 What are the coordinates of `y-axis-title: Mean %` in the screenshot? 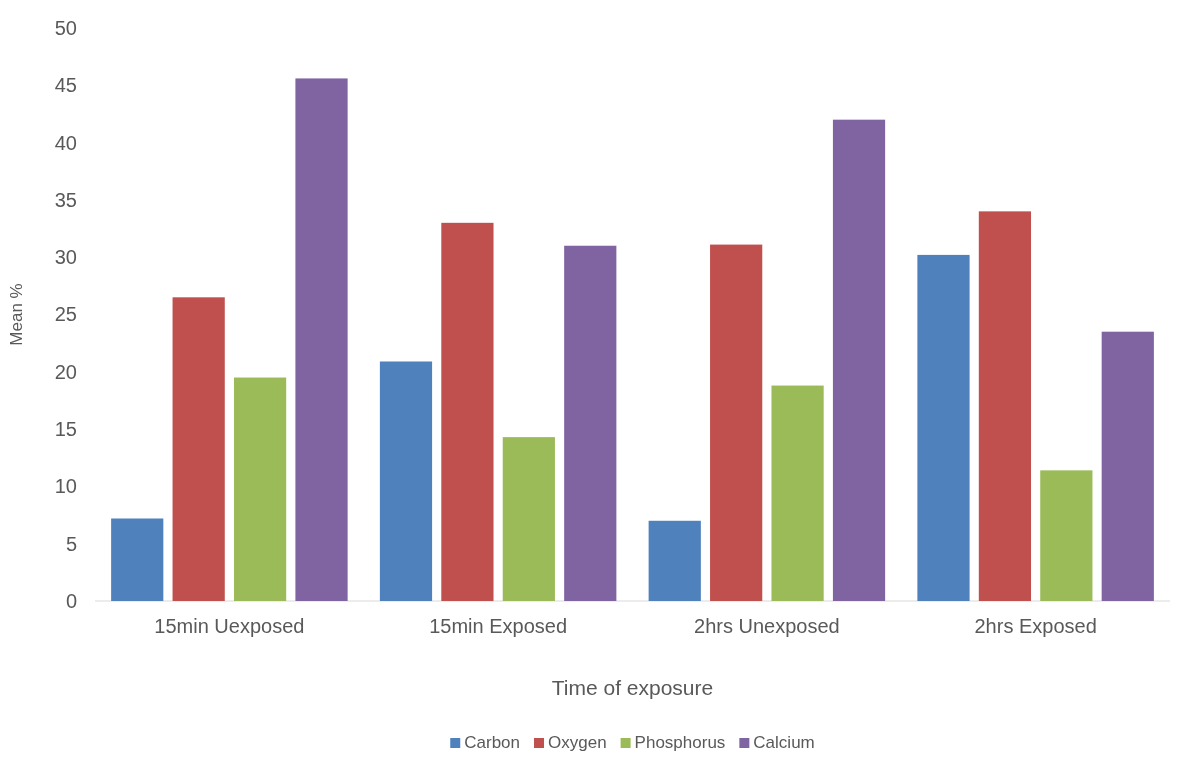 It's located at (16, 314).